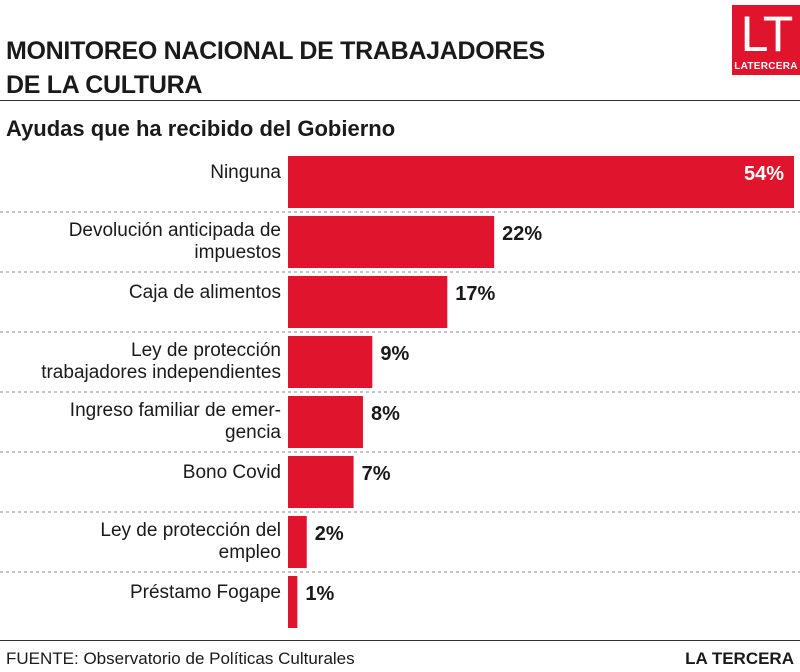 The image size is (800, 672). What do you see at coordinates (475, 294) in the screenshot?
I see `value-label-2: 17%` at bounding box center [475, 294].